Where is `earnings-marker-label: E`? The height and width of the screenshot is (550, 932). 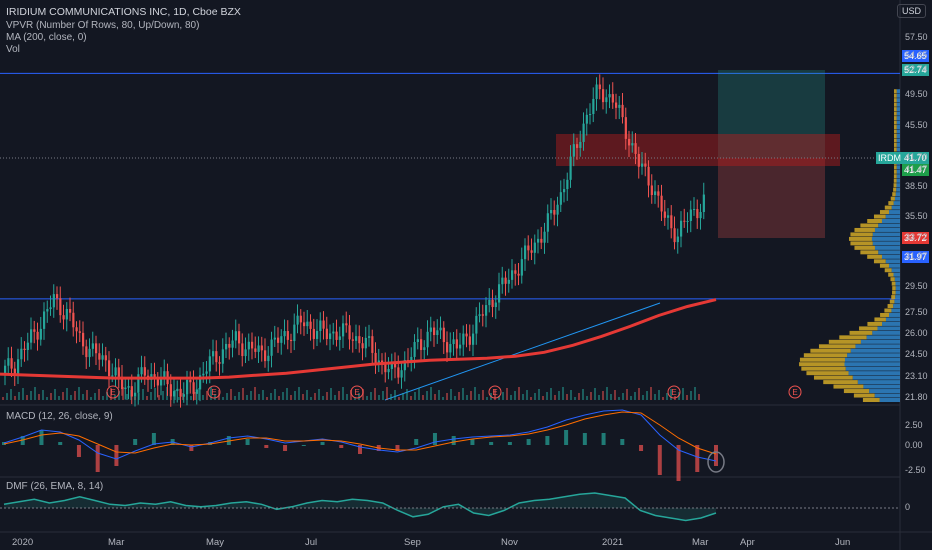
earnings-marker-label: E is located at coordinates (494, 392).